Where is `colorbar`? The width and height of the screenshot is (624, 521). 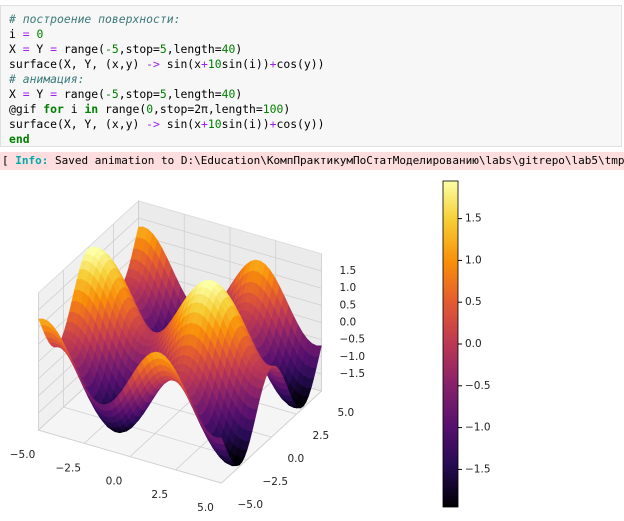 colorbar is located at coordinates (450, 344).